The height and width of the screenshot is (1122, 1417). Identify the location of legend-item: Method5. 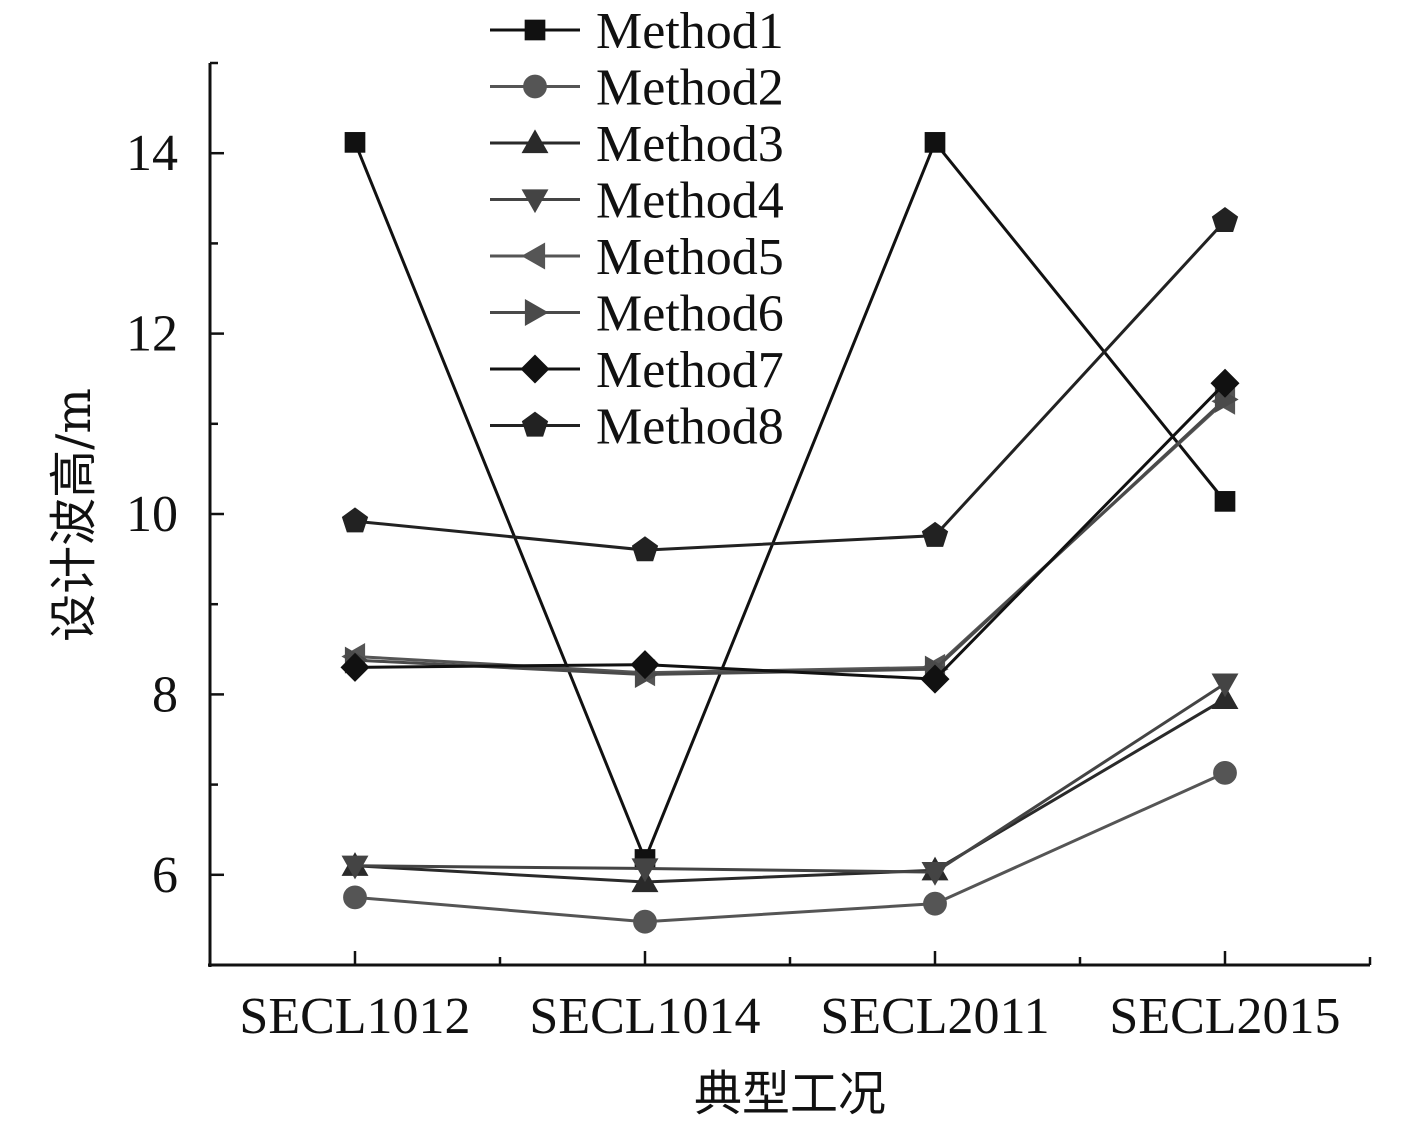
(637, 257).